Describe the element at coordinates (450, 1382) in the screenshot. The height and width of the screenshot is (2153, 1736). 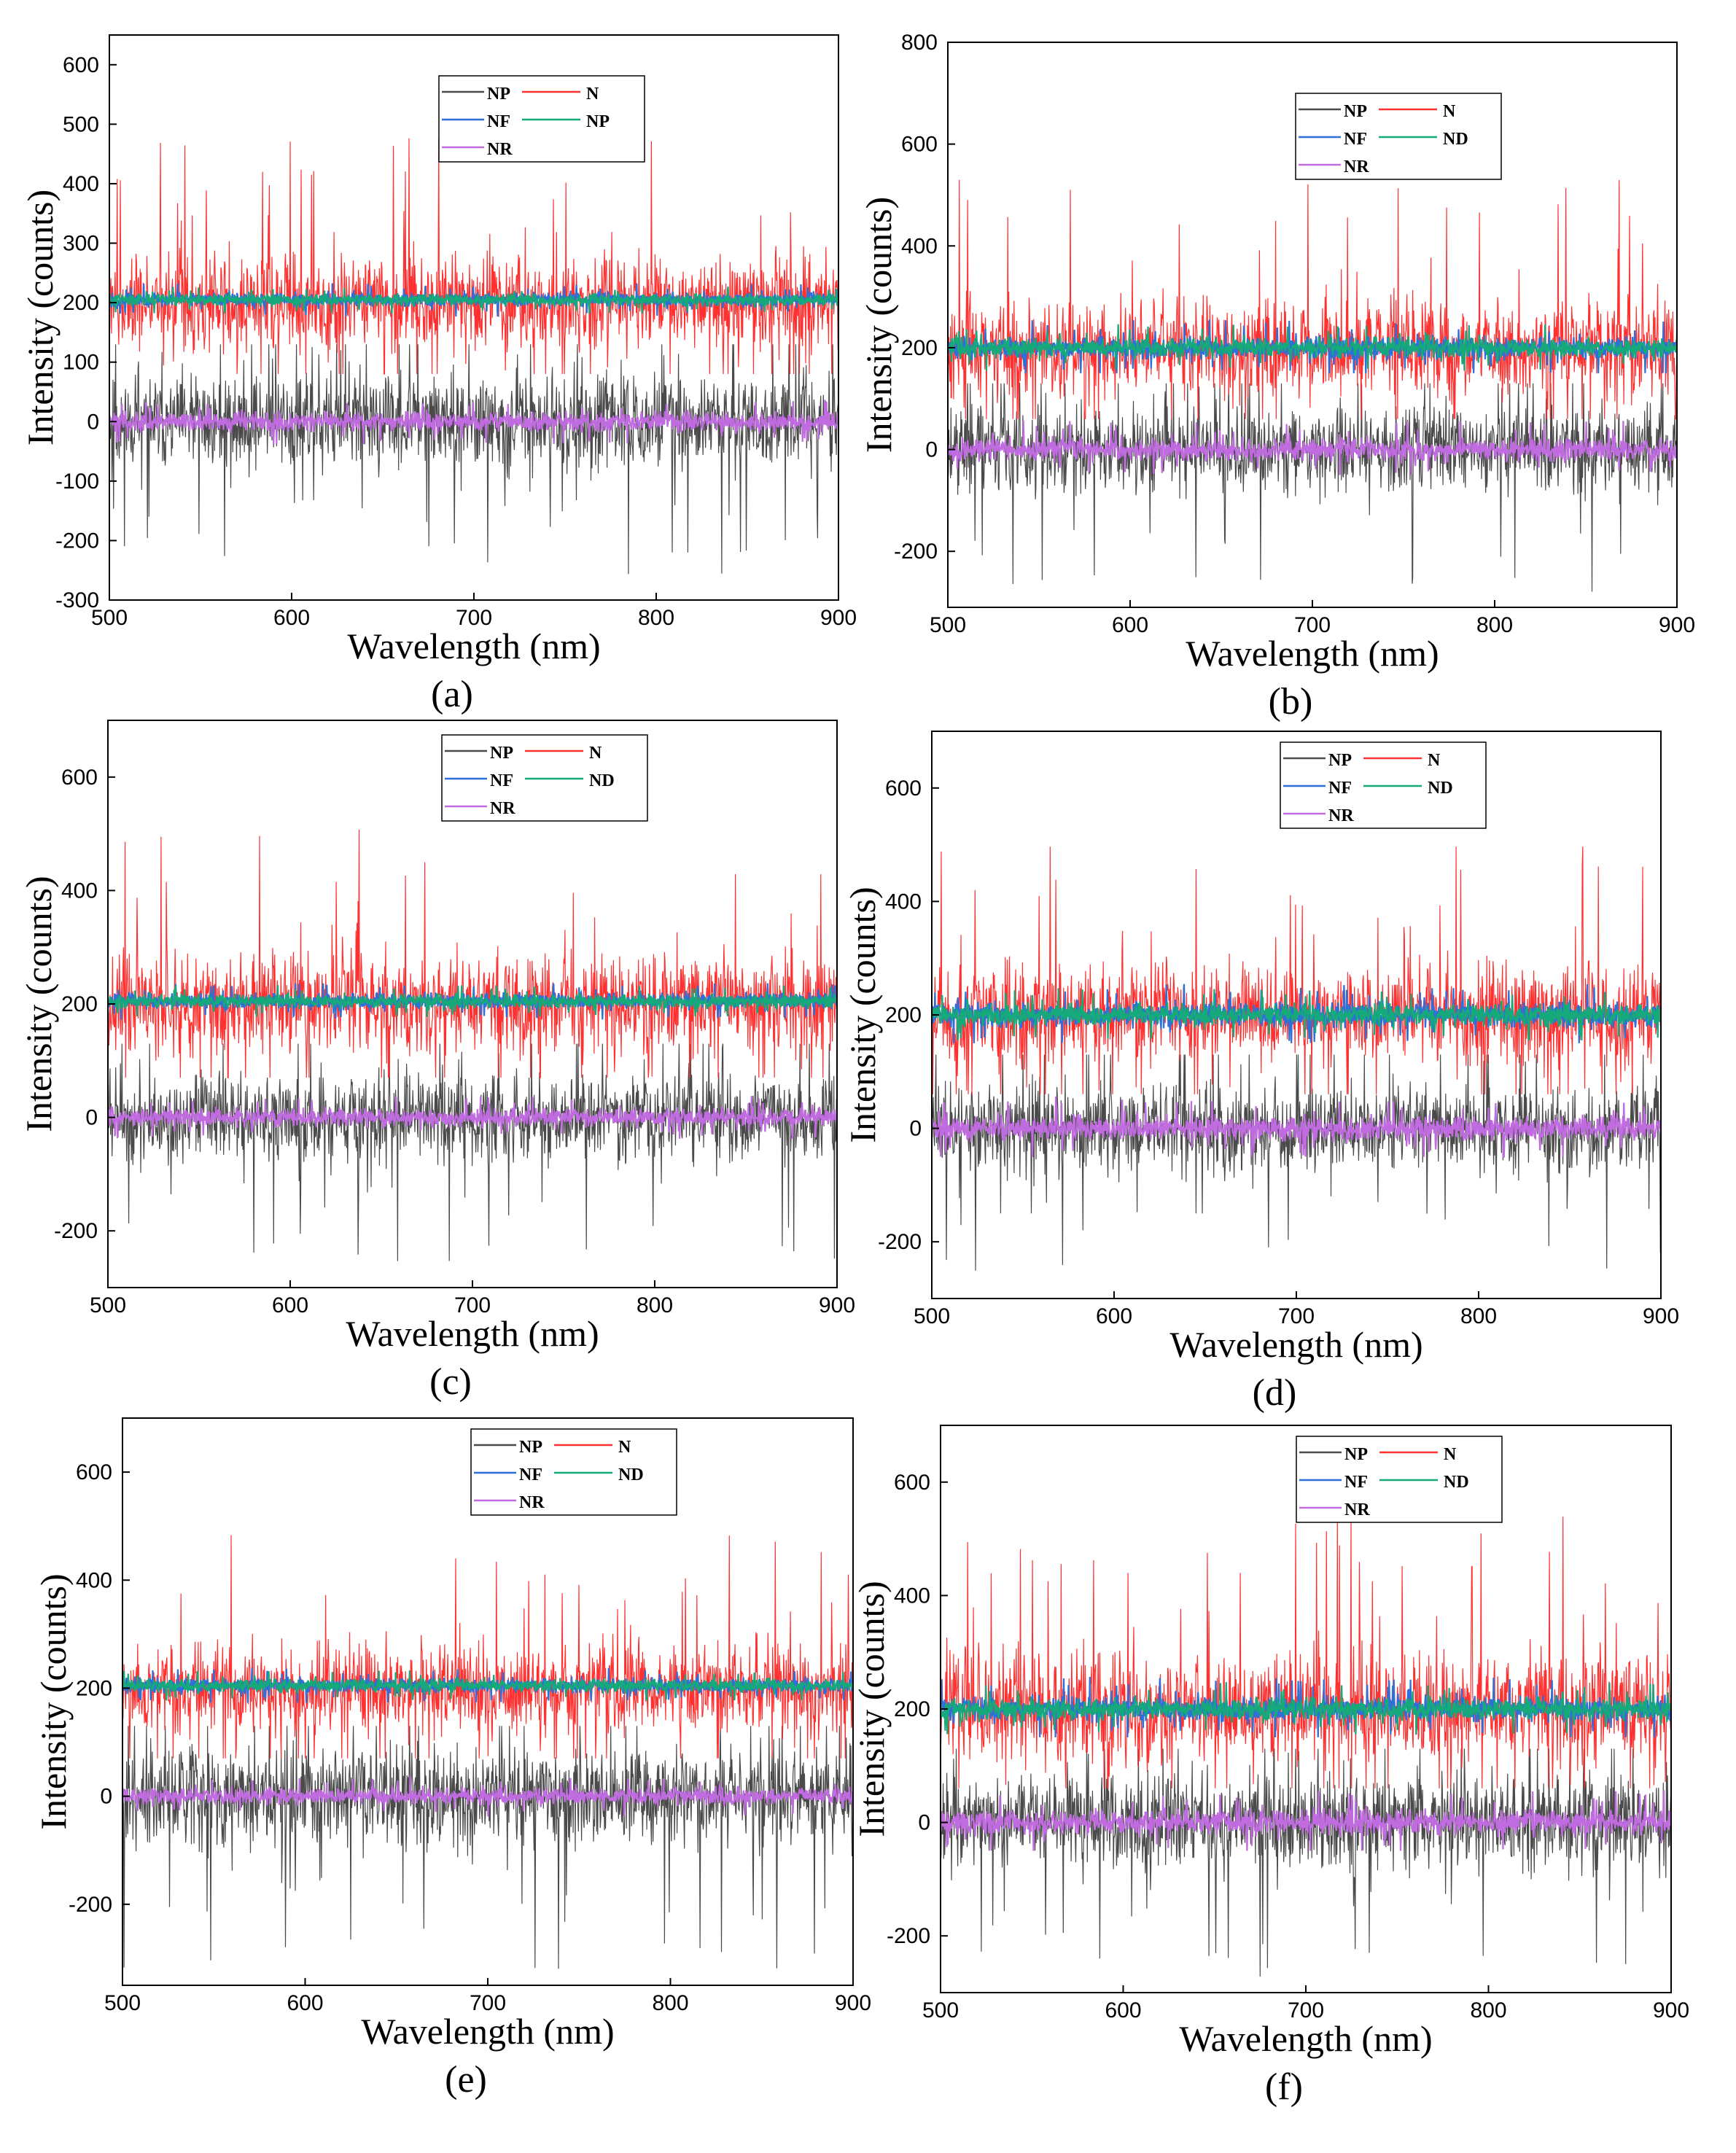
I see `panel-label: (c)` at that location.